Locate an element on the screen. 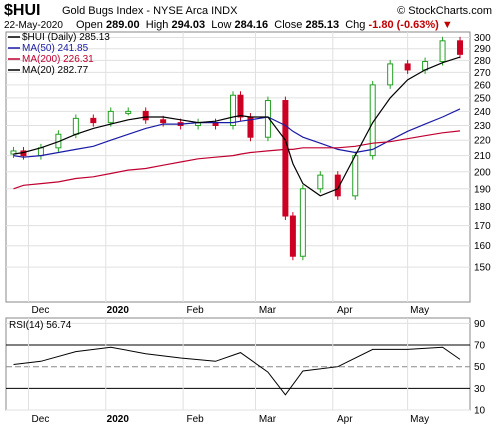 The width and height of the screenshot is (497, 429). legend-price: $HUI (Daily) 285.13 is located at coordinates (66, 37).